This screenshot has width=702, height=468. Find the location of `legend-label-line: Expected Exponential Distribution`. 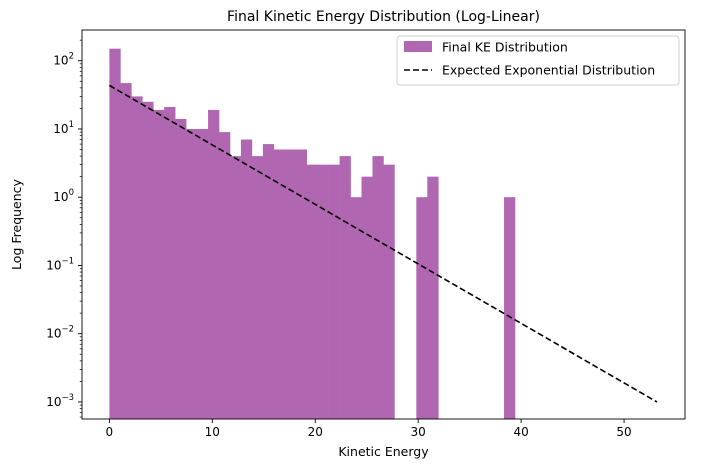

legend-label-line: Expected Exponential Distribution is located at coordinates (548, 70).